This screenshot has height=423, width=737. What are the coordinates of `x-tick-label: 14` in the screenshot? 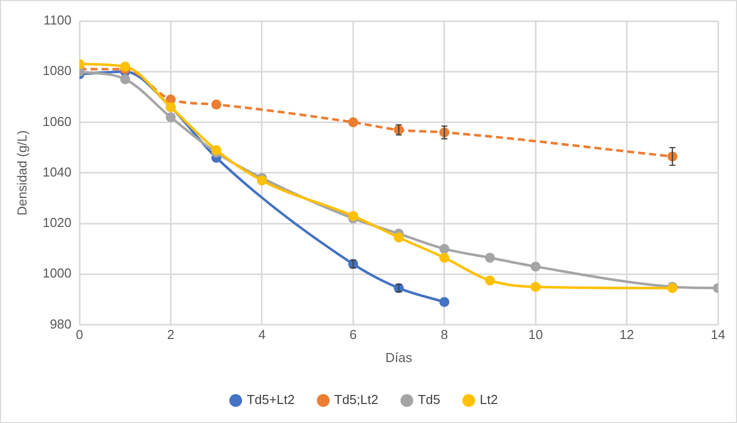 It's located at (718, 334).